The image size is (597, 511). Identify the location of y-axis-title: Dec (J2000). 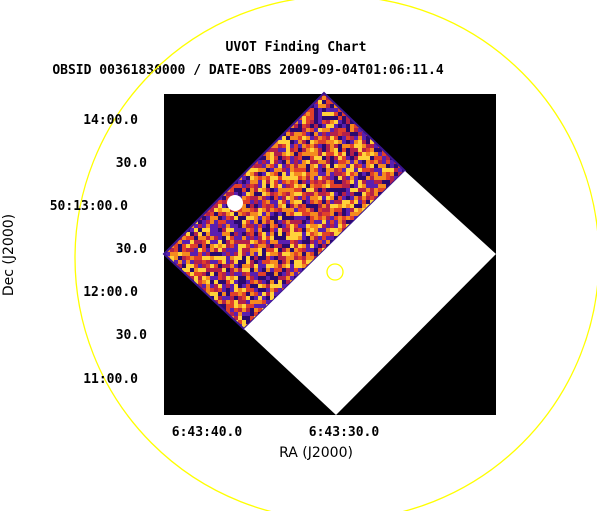
(9, 255).